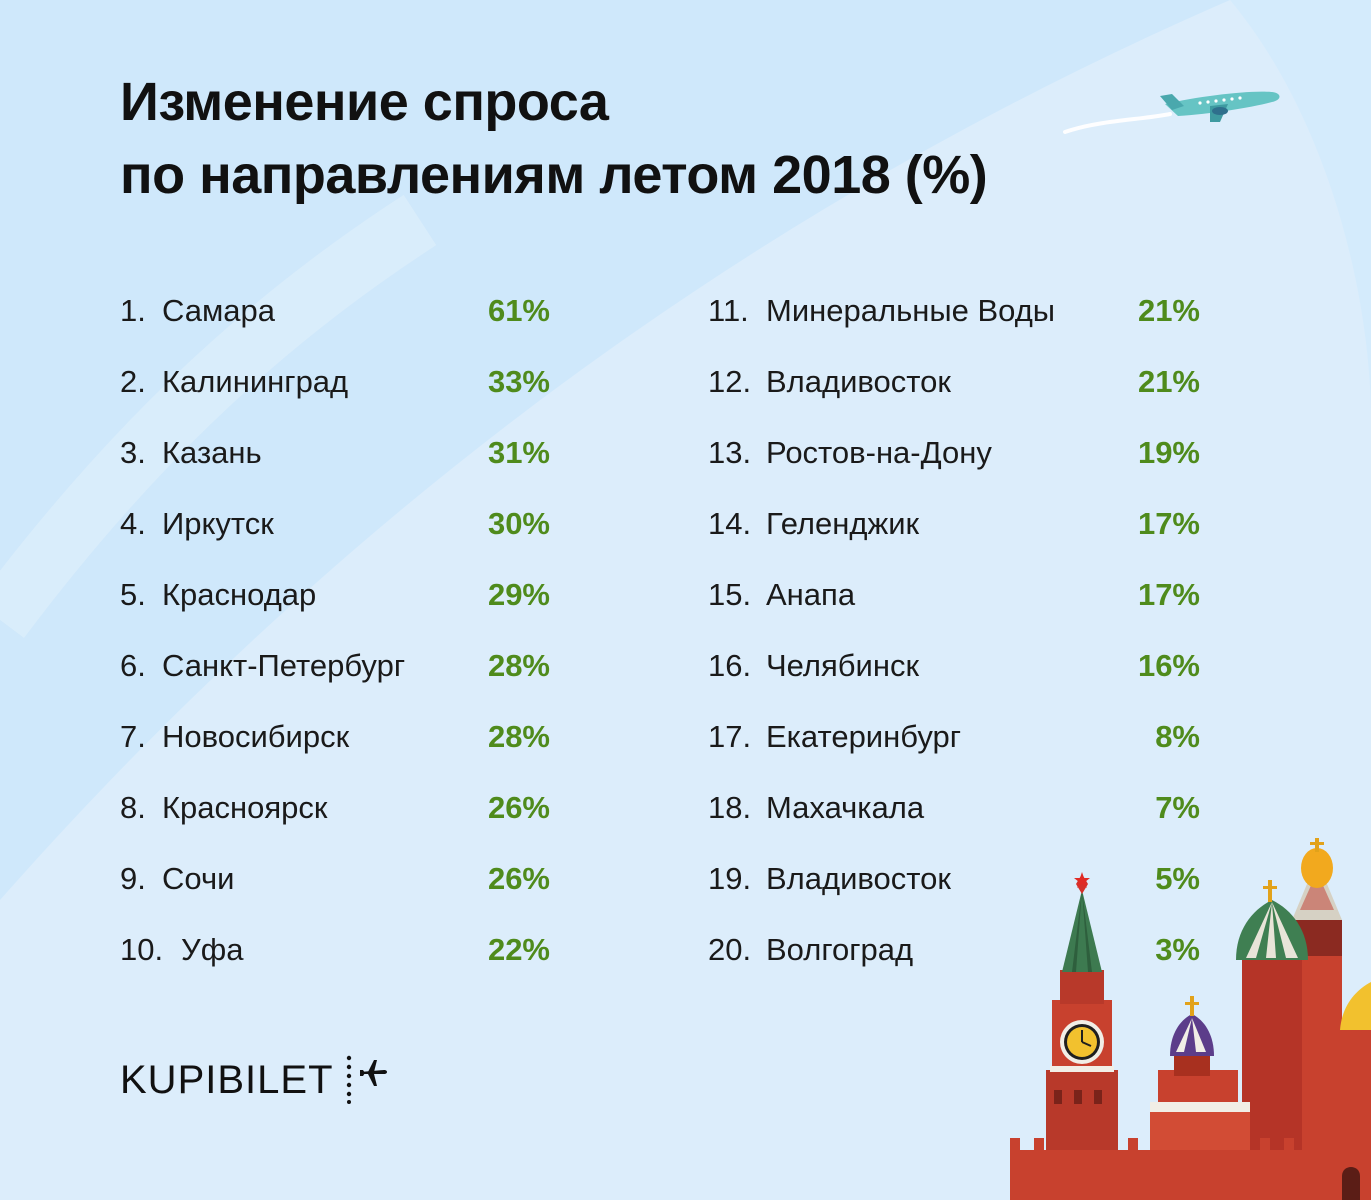 The image size is (1371, 1200). I want to click on city-name: Сочи, so click(198, 878).